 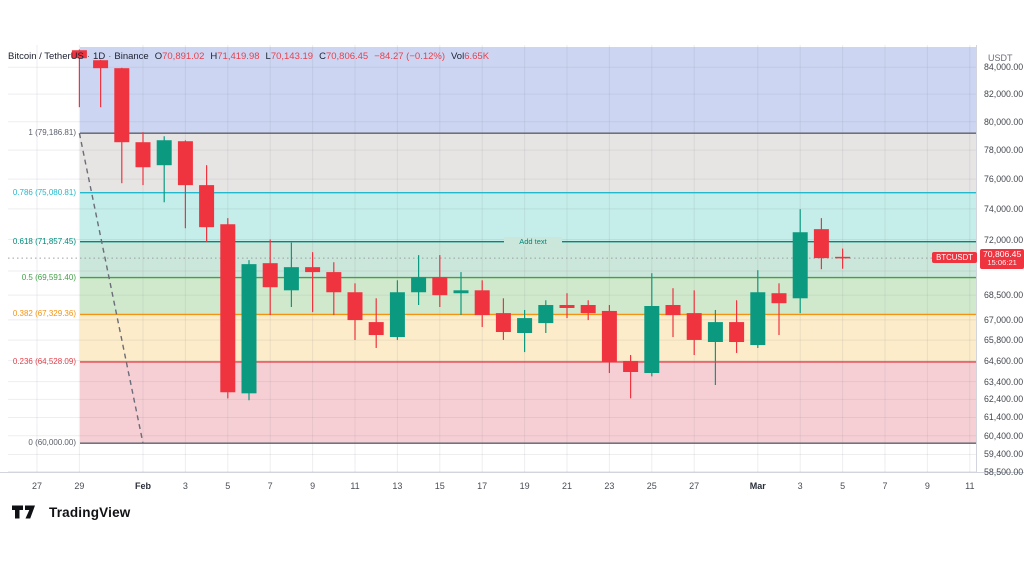 What do you see at coordinates (757, 486) in the screenshot?
I see `time-axis-label: Mar` at bounding box center [757, 486].